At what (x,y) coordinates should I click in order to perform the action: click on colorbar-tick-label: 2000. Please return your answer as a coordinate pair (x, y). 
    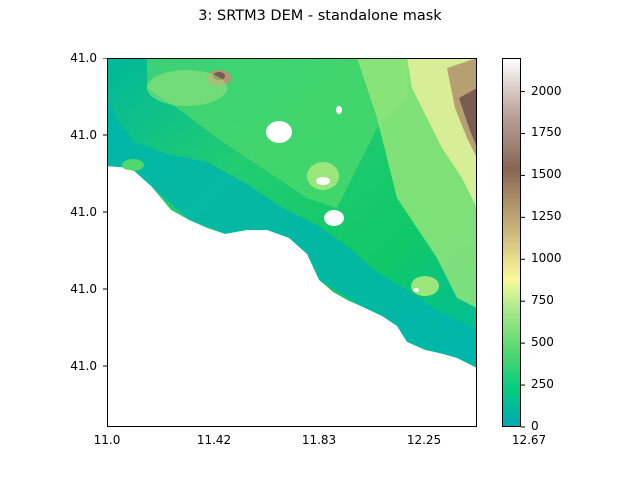
    Looking at the image, I should click on (546, 90).